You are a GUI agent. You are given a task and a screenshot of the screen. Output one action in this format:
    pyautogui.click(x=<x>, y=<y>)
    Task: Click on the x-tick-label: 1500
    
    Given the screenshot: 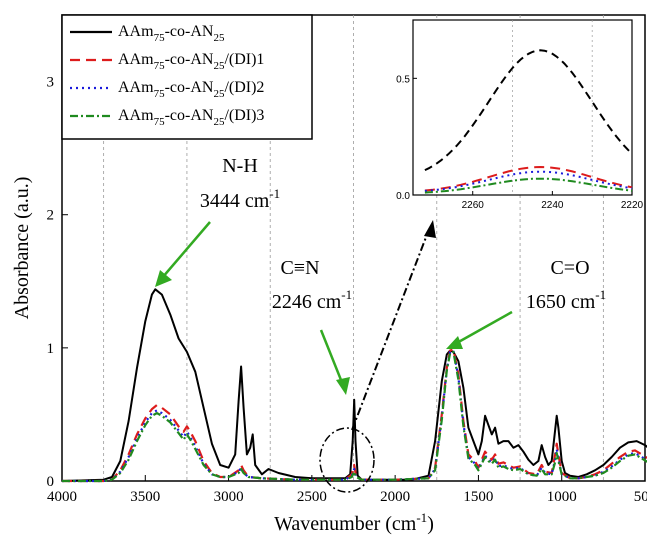 What is the action you would take?
    pyautogui.click(x=478, y=497)
    